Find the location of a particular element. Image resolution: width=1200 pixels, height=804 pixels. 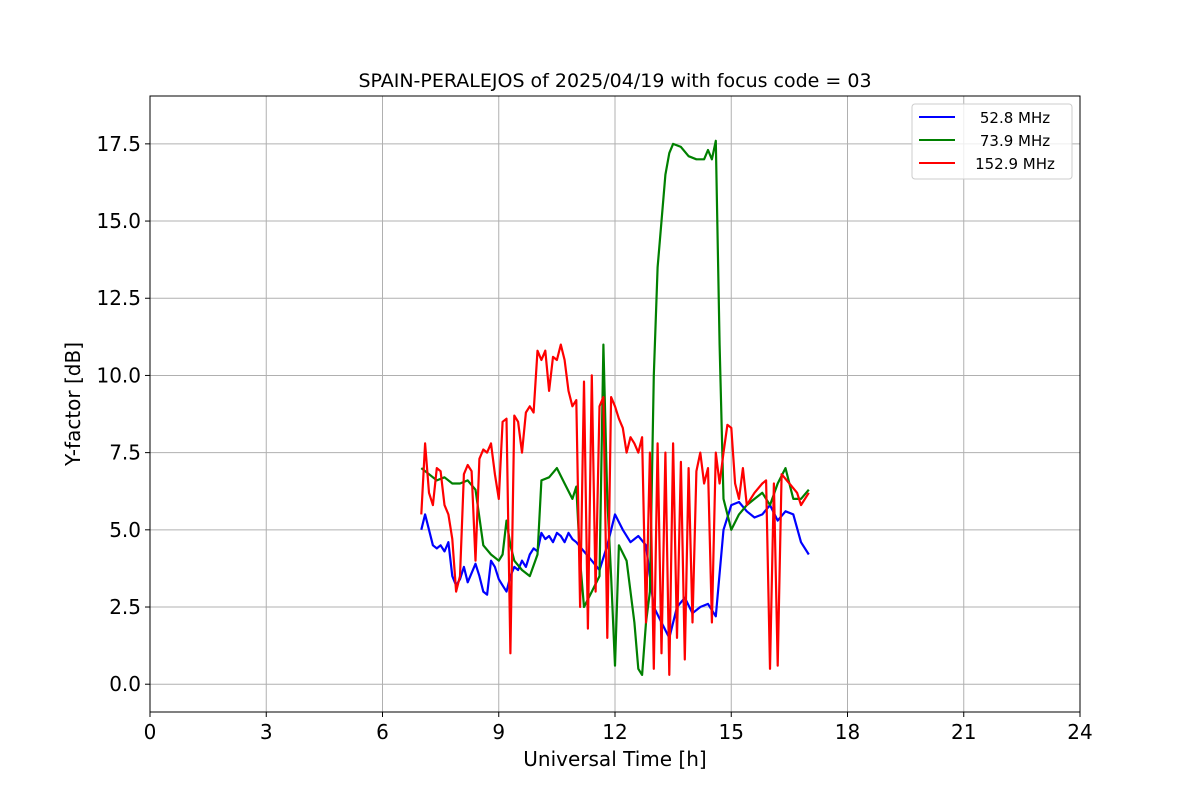

y-axis-label: Y-factor [dB] is located at coordinates (73, 404).